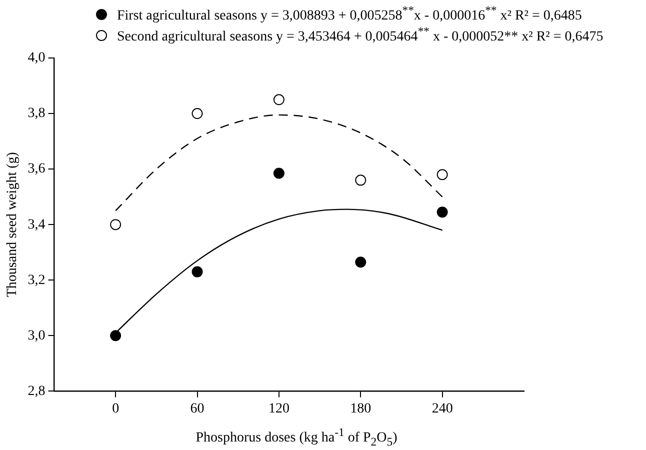 The height and width of the screenshot is (450, 646). Describe the element at coordinates (37, 391) in the screenshot. I see `y-tick-label: 2,8` at that location.